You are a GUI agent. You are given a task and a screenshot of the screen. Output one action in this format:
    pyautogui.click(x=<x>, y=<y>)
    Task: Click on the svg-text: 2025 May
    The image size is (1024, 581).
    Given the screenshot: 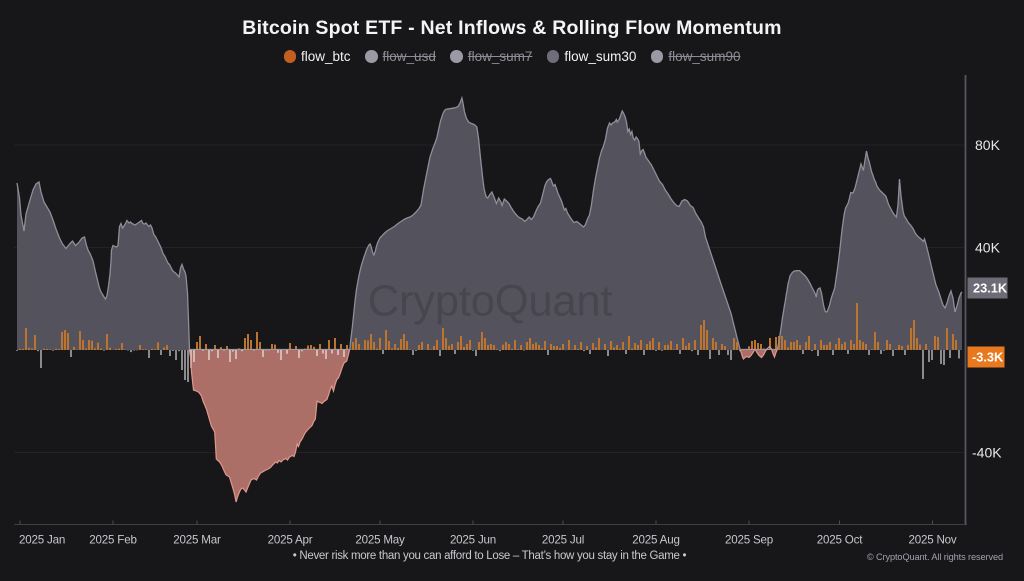 What is the action you would take?
    pyautogui.click(x=380, y=540)
    